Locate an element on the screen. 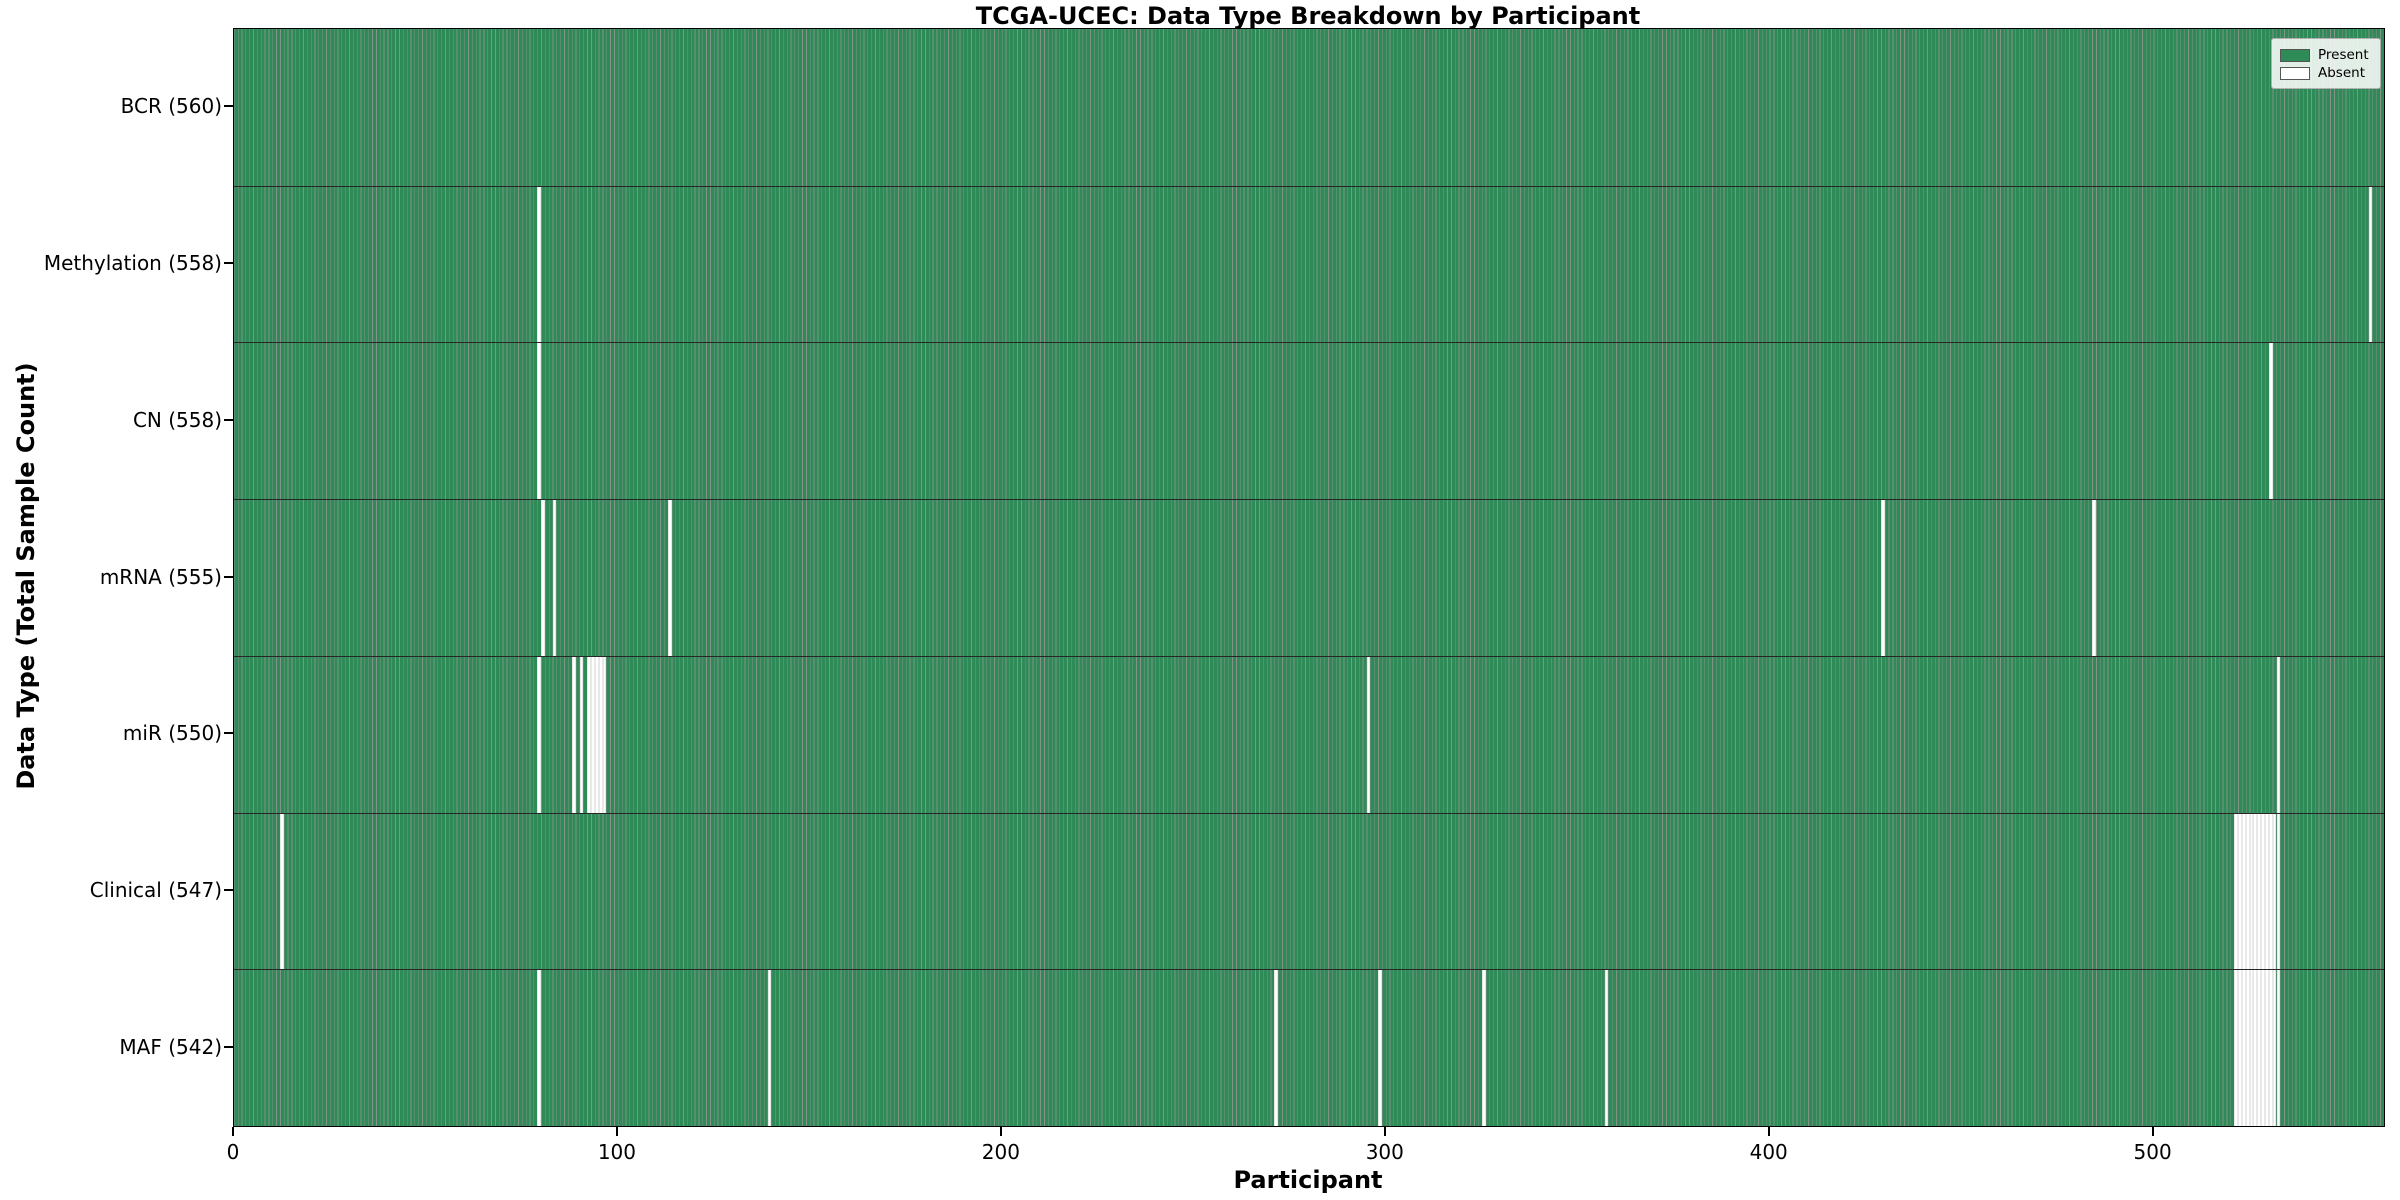  legend-item-absent: Absent is located at coordinates (2326, 73).